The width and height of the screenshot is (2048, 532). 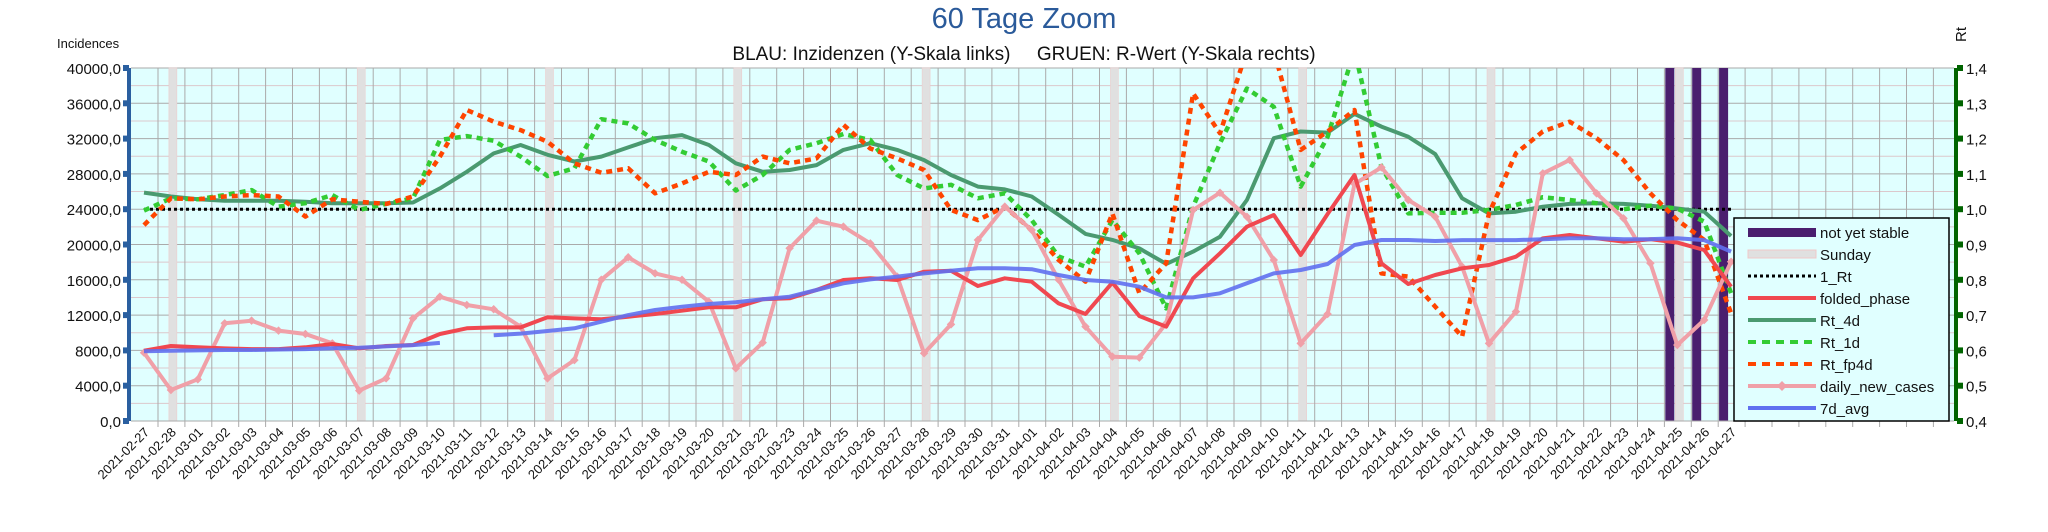 What do you see at coordinates (1877, 387) in the screenshot?
I see `legend-label: daily_new_cases` at bounding box center [1877, 387].